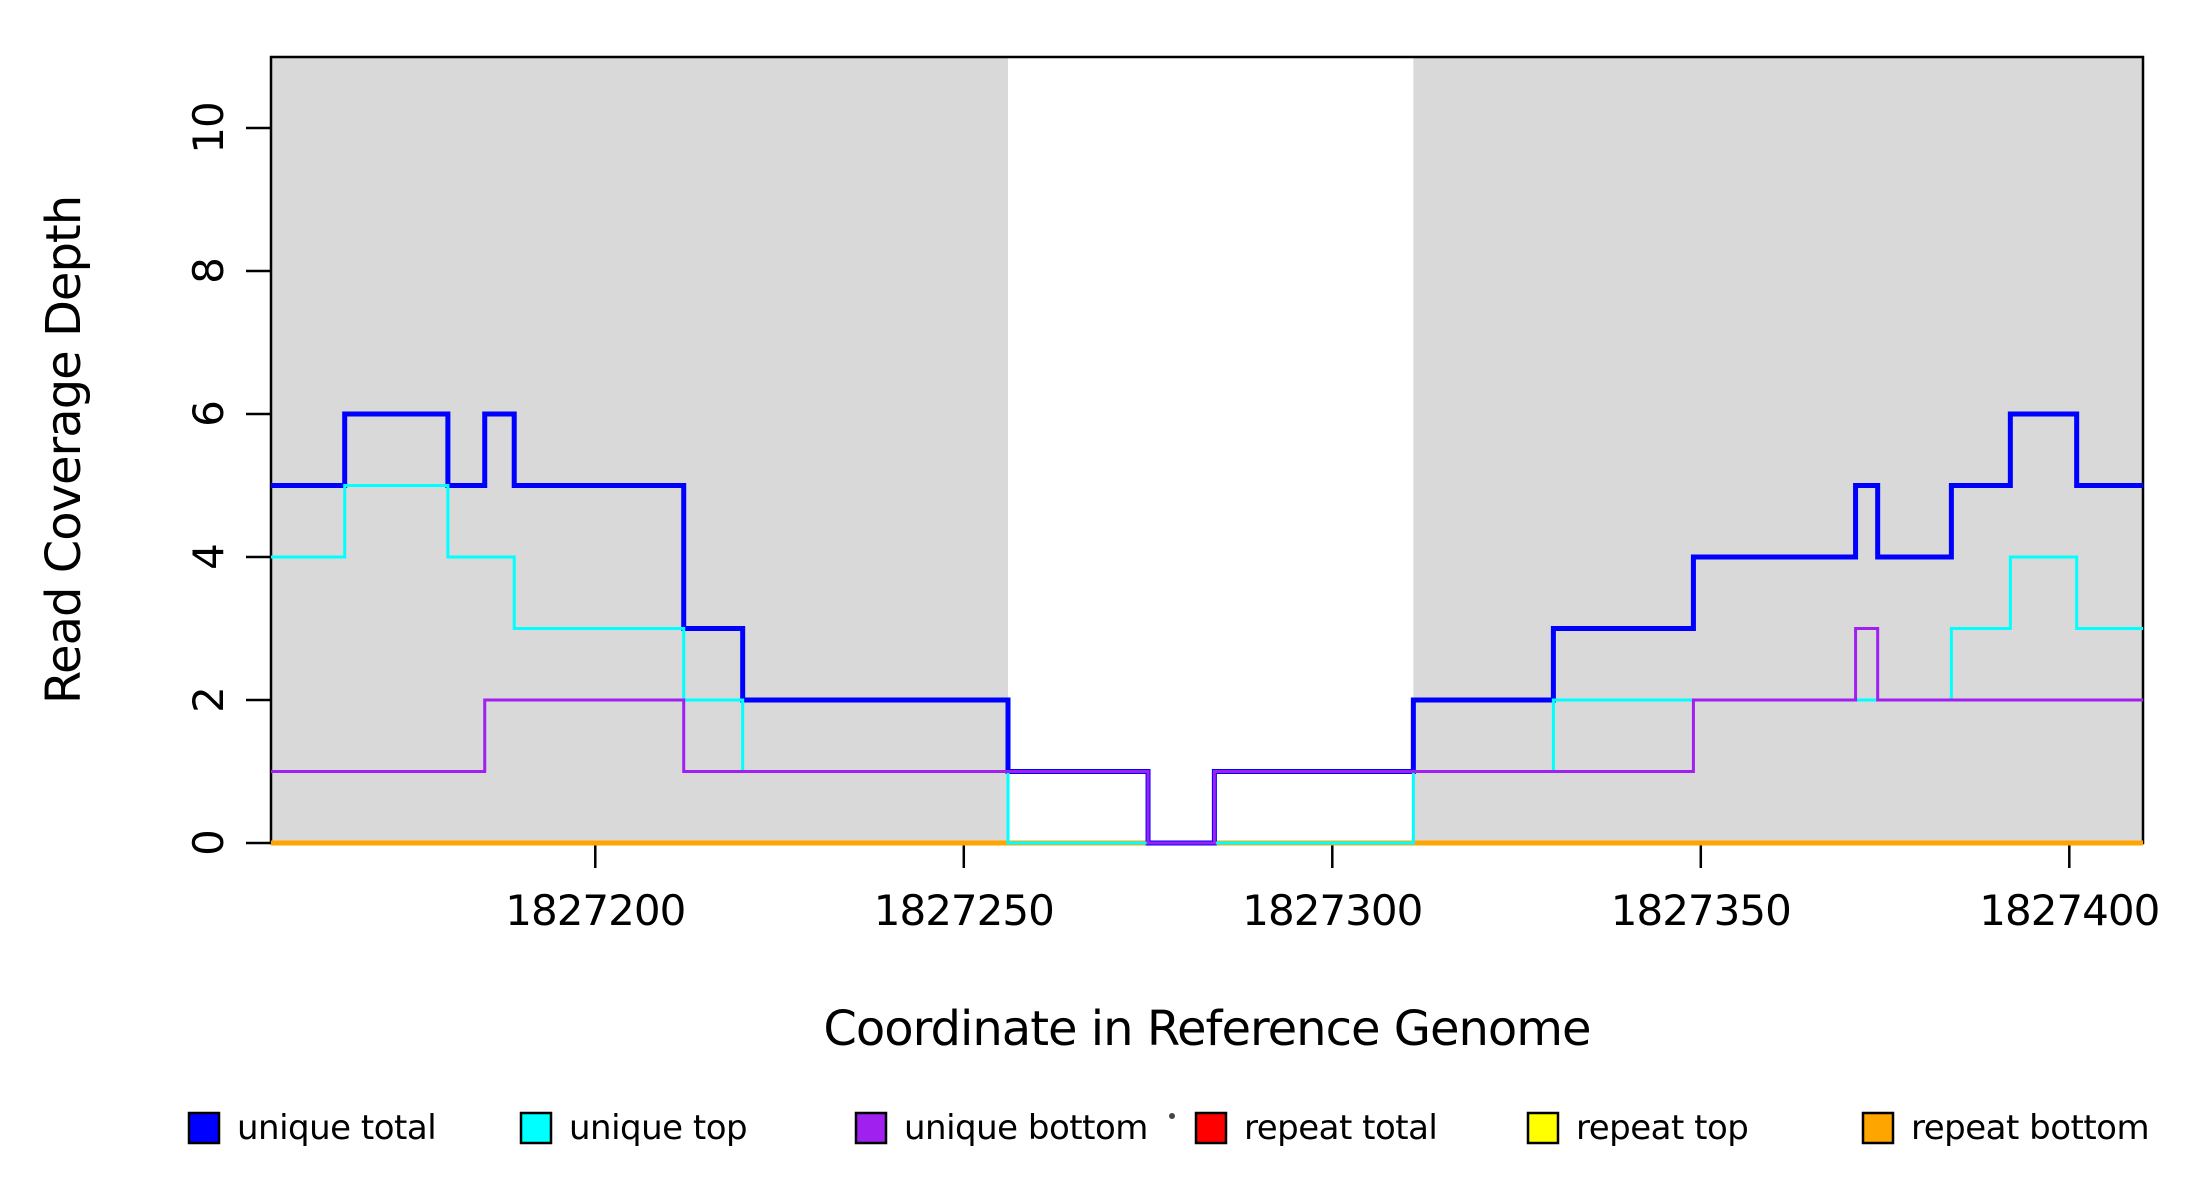 This screenshot has height=1204, width=2200. I want to click on legend-item-repeat-top: repeat top, so click(1637, 1128).